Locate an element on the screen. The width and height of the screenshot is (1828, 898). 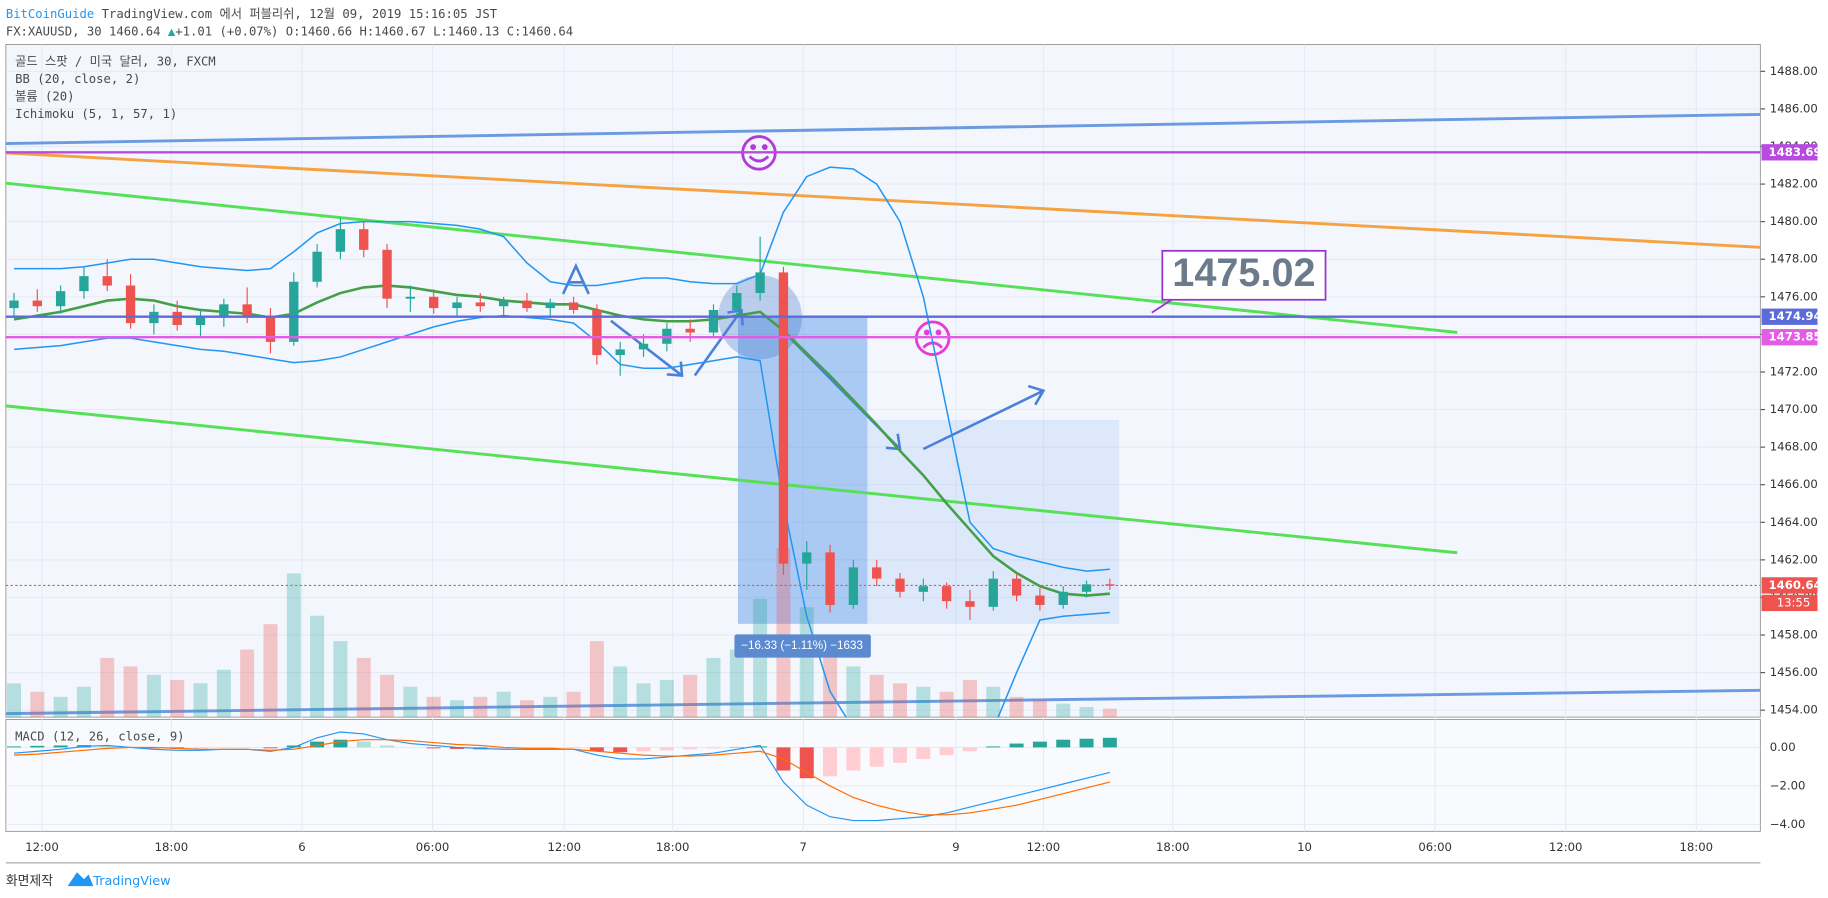
macd-plot is located at coordinates (561, 776).